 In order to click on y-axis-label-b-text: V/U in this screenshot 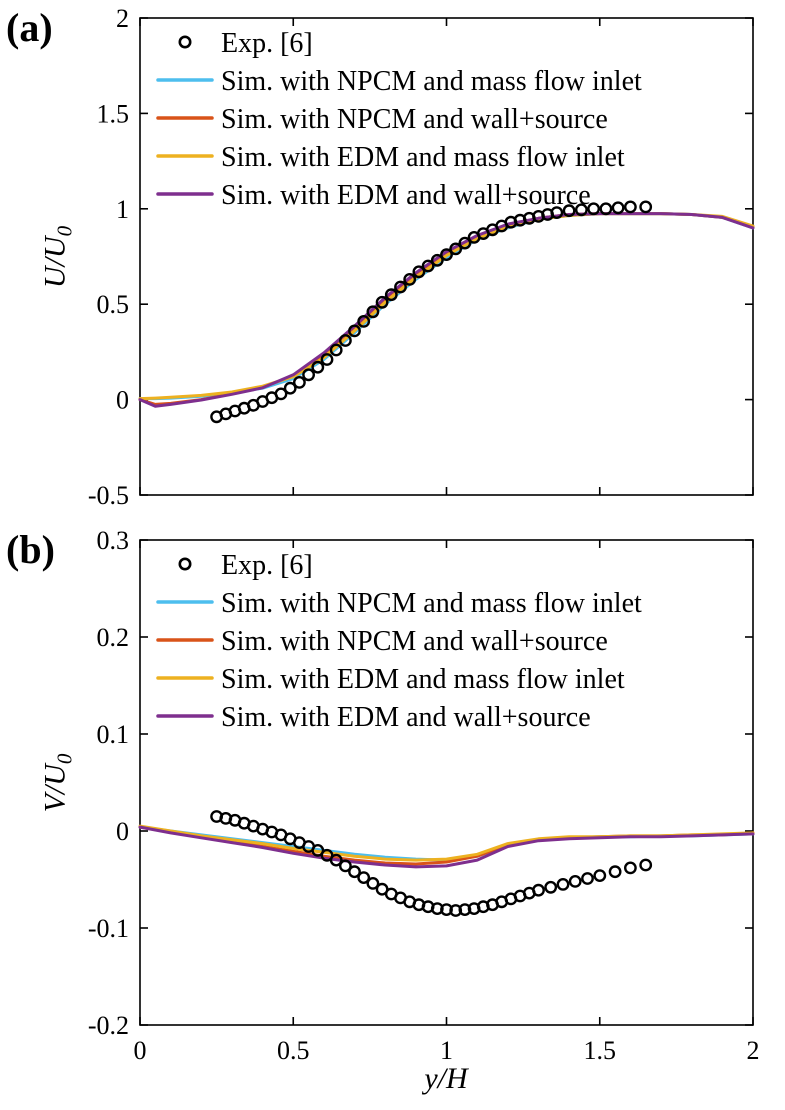, I will do `click(55, 788)`.